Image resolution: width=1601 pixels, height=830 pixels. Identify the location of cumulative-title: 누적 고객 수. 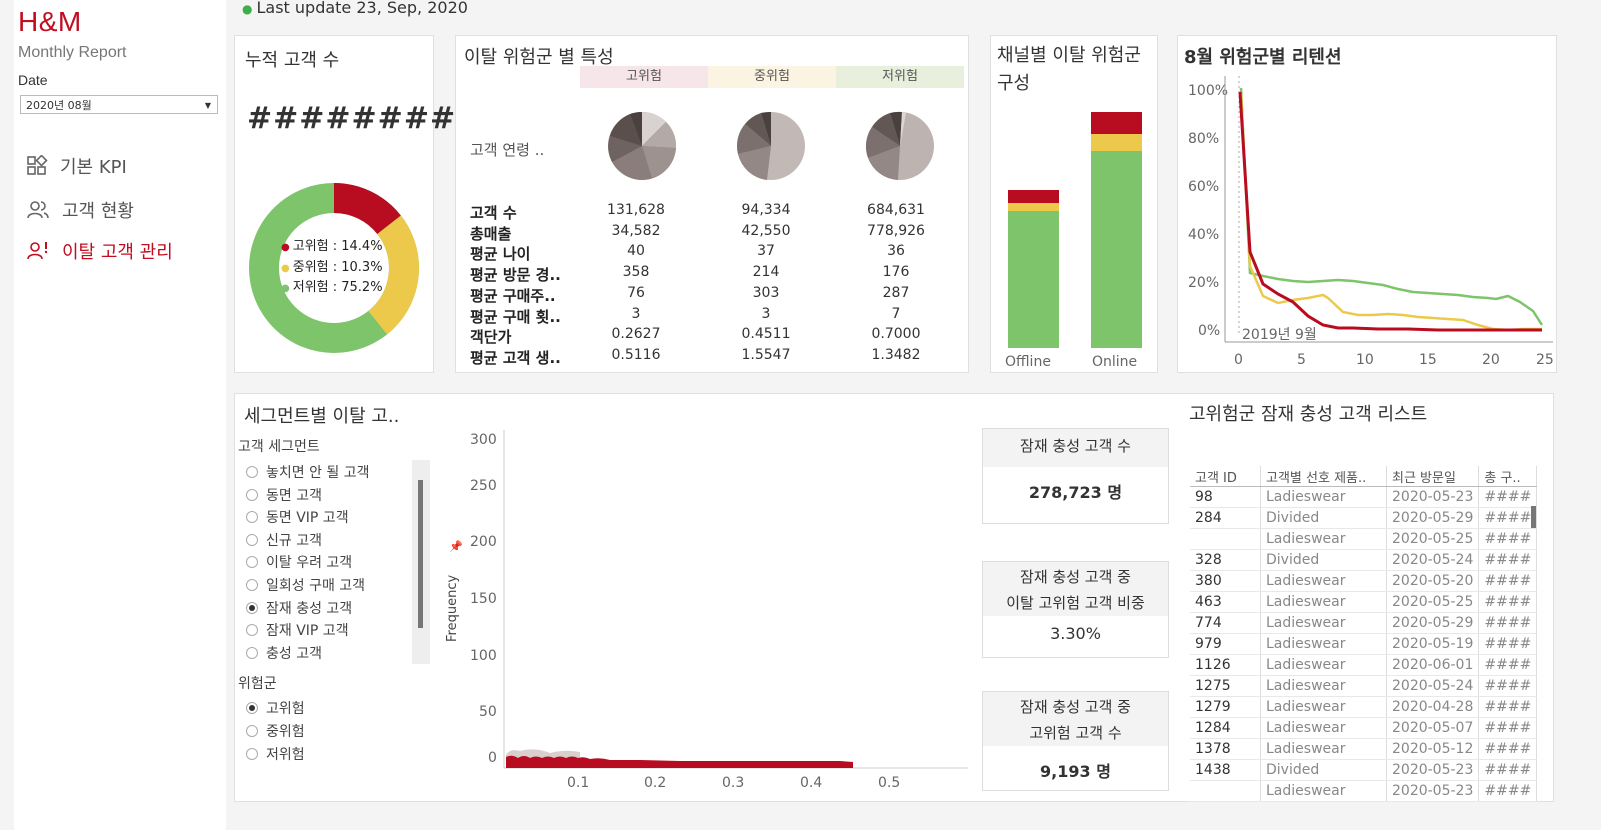
(292, 60).